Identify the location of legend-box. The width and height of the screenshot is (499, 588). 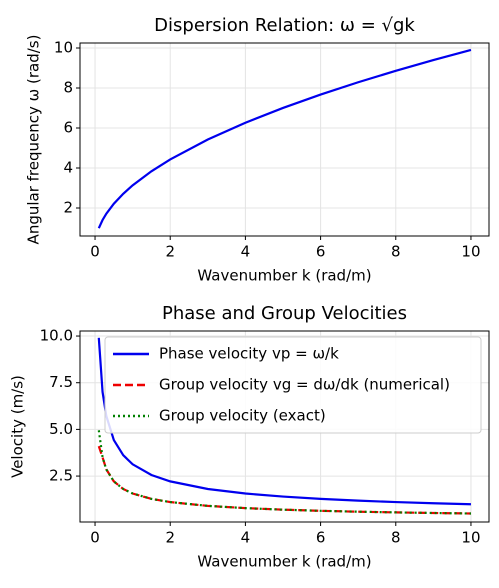
(293, 385).